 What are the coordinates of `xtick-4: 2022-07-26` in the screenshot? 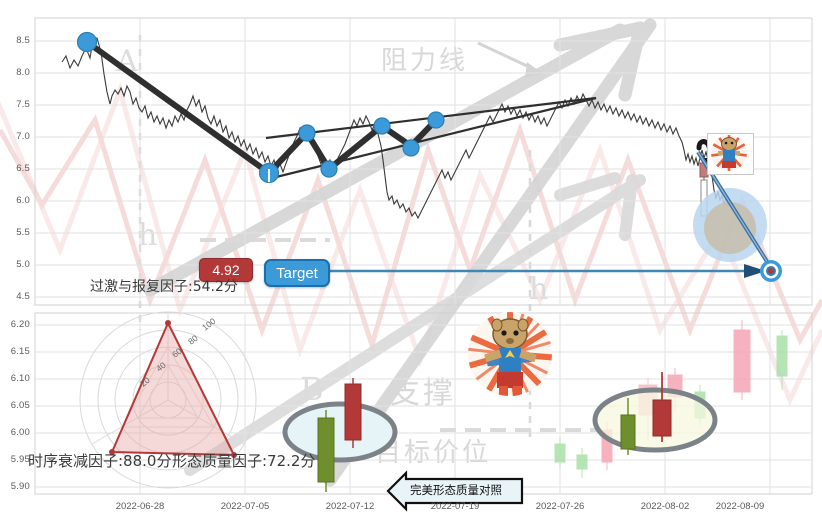 It's located at (560, 506).